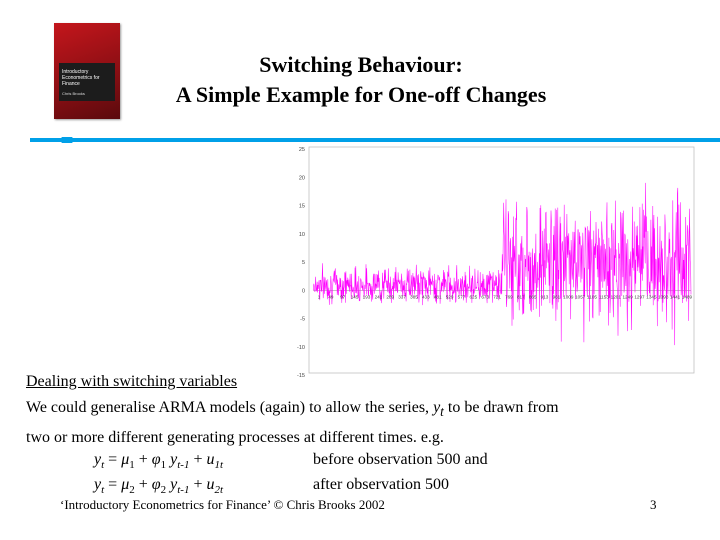 The width and height of the screenshot is (720, 540). I want to click on x-tick-label-5: 241, so click(379, 296).